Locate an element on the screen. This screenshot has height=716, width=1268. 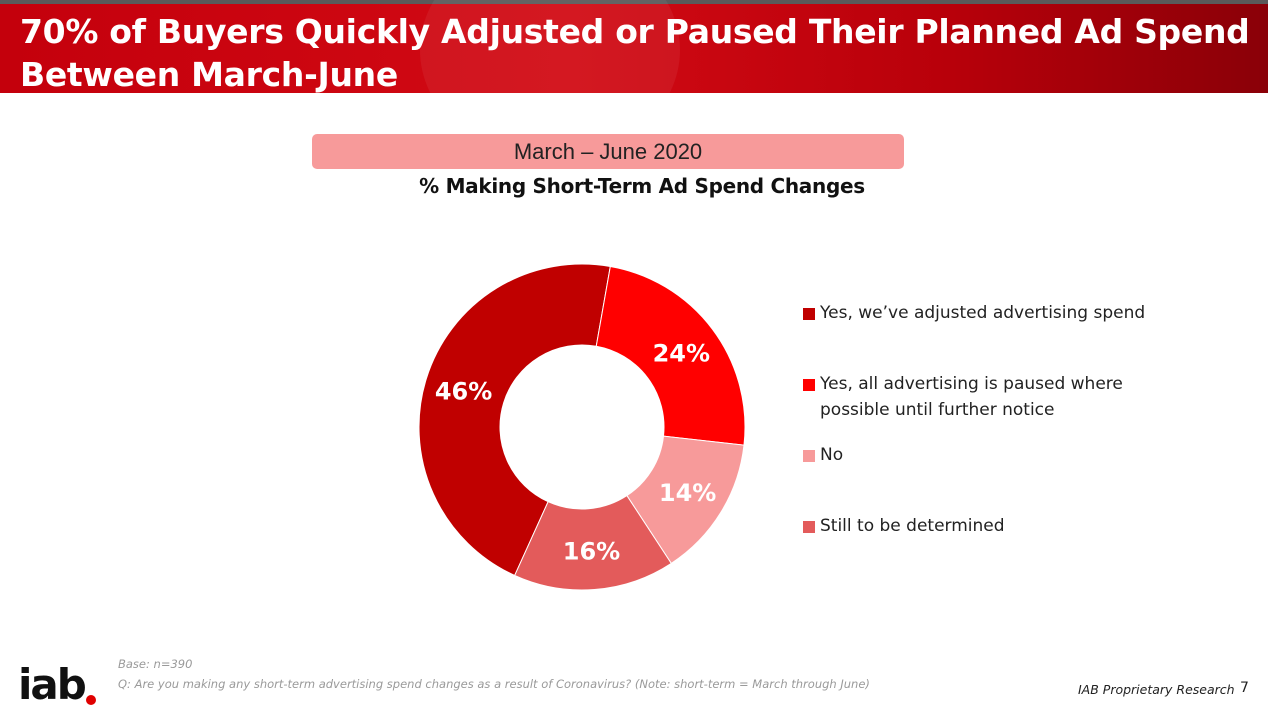
data-label-no: 14% is located at coordinates (687, 493).